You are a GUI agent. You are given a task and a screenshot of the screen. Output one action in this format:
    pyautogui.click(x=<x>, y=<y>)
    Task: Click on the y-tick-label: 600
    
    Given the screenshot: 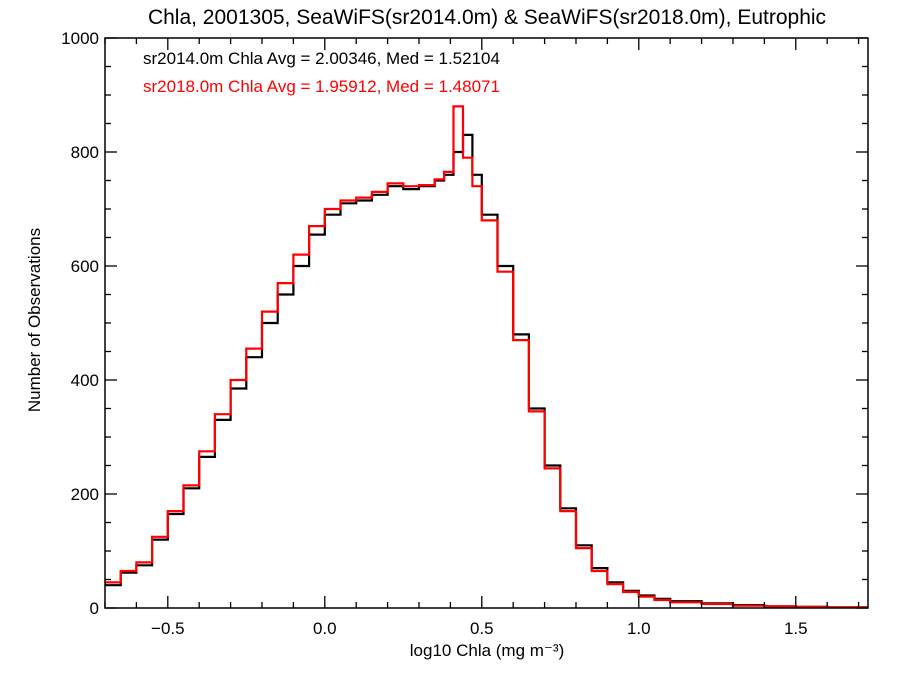 What is the action you would take?
    pyautogui.click(x=85, y=266)
    